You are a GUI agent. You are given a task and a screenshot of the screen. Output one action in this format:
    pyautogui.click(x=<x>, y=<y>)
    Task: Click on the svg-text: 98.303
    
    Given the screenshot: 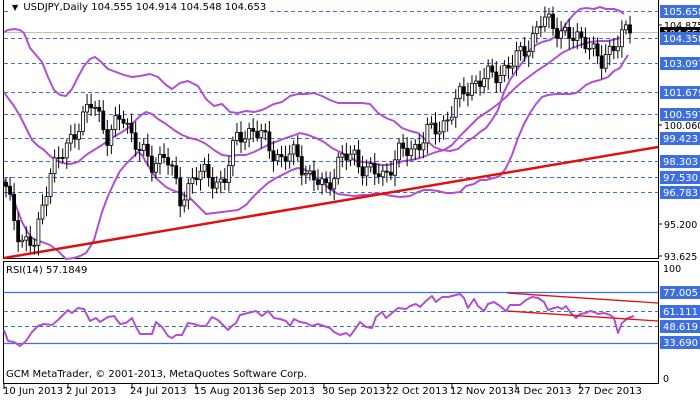 What is the action you would take?
    pyautogui.click(x=680, y=162)
    